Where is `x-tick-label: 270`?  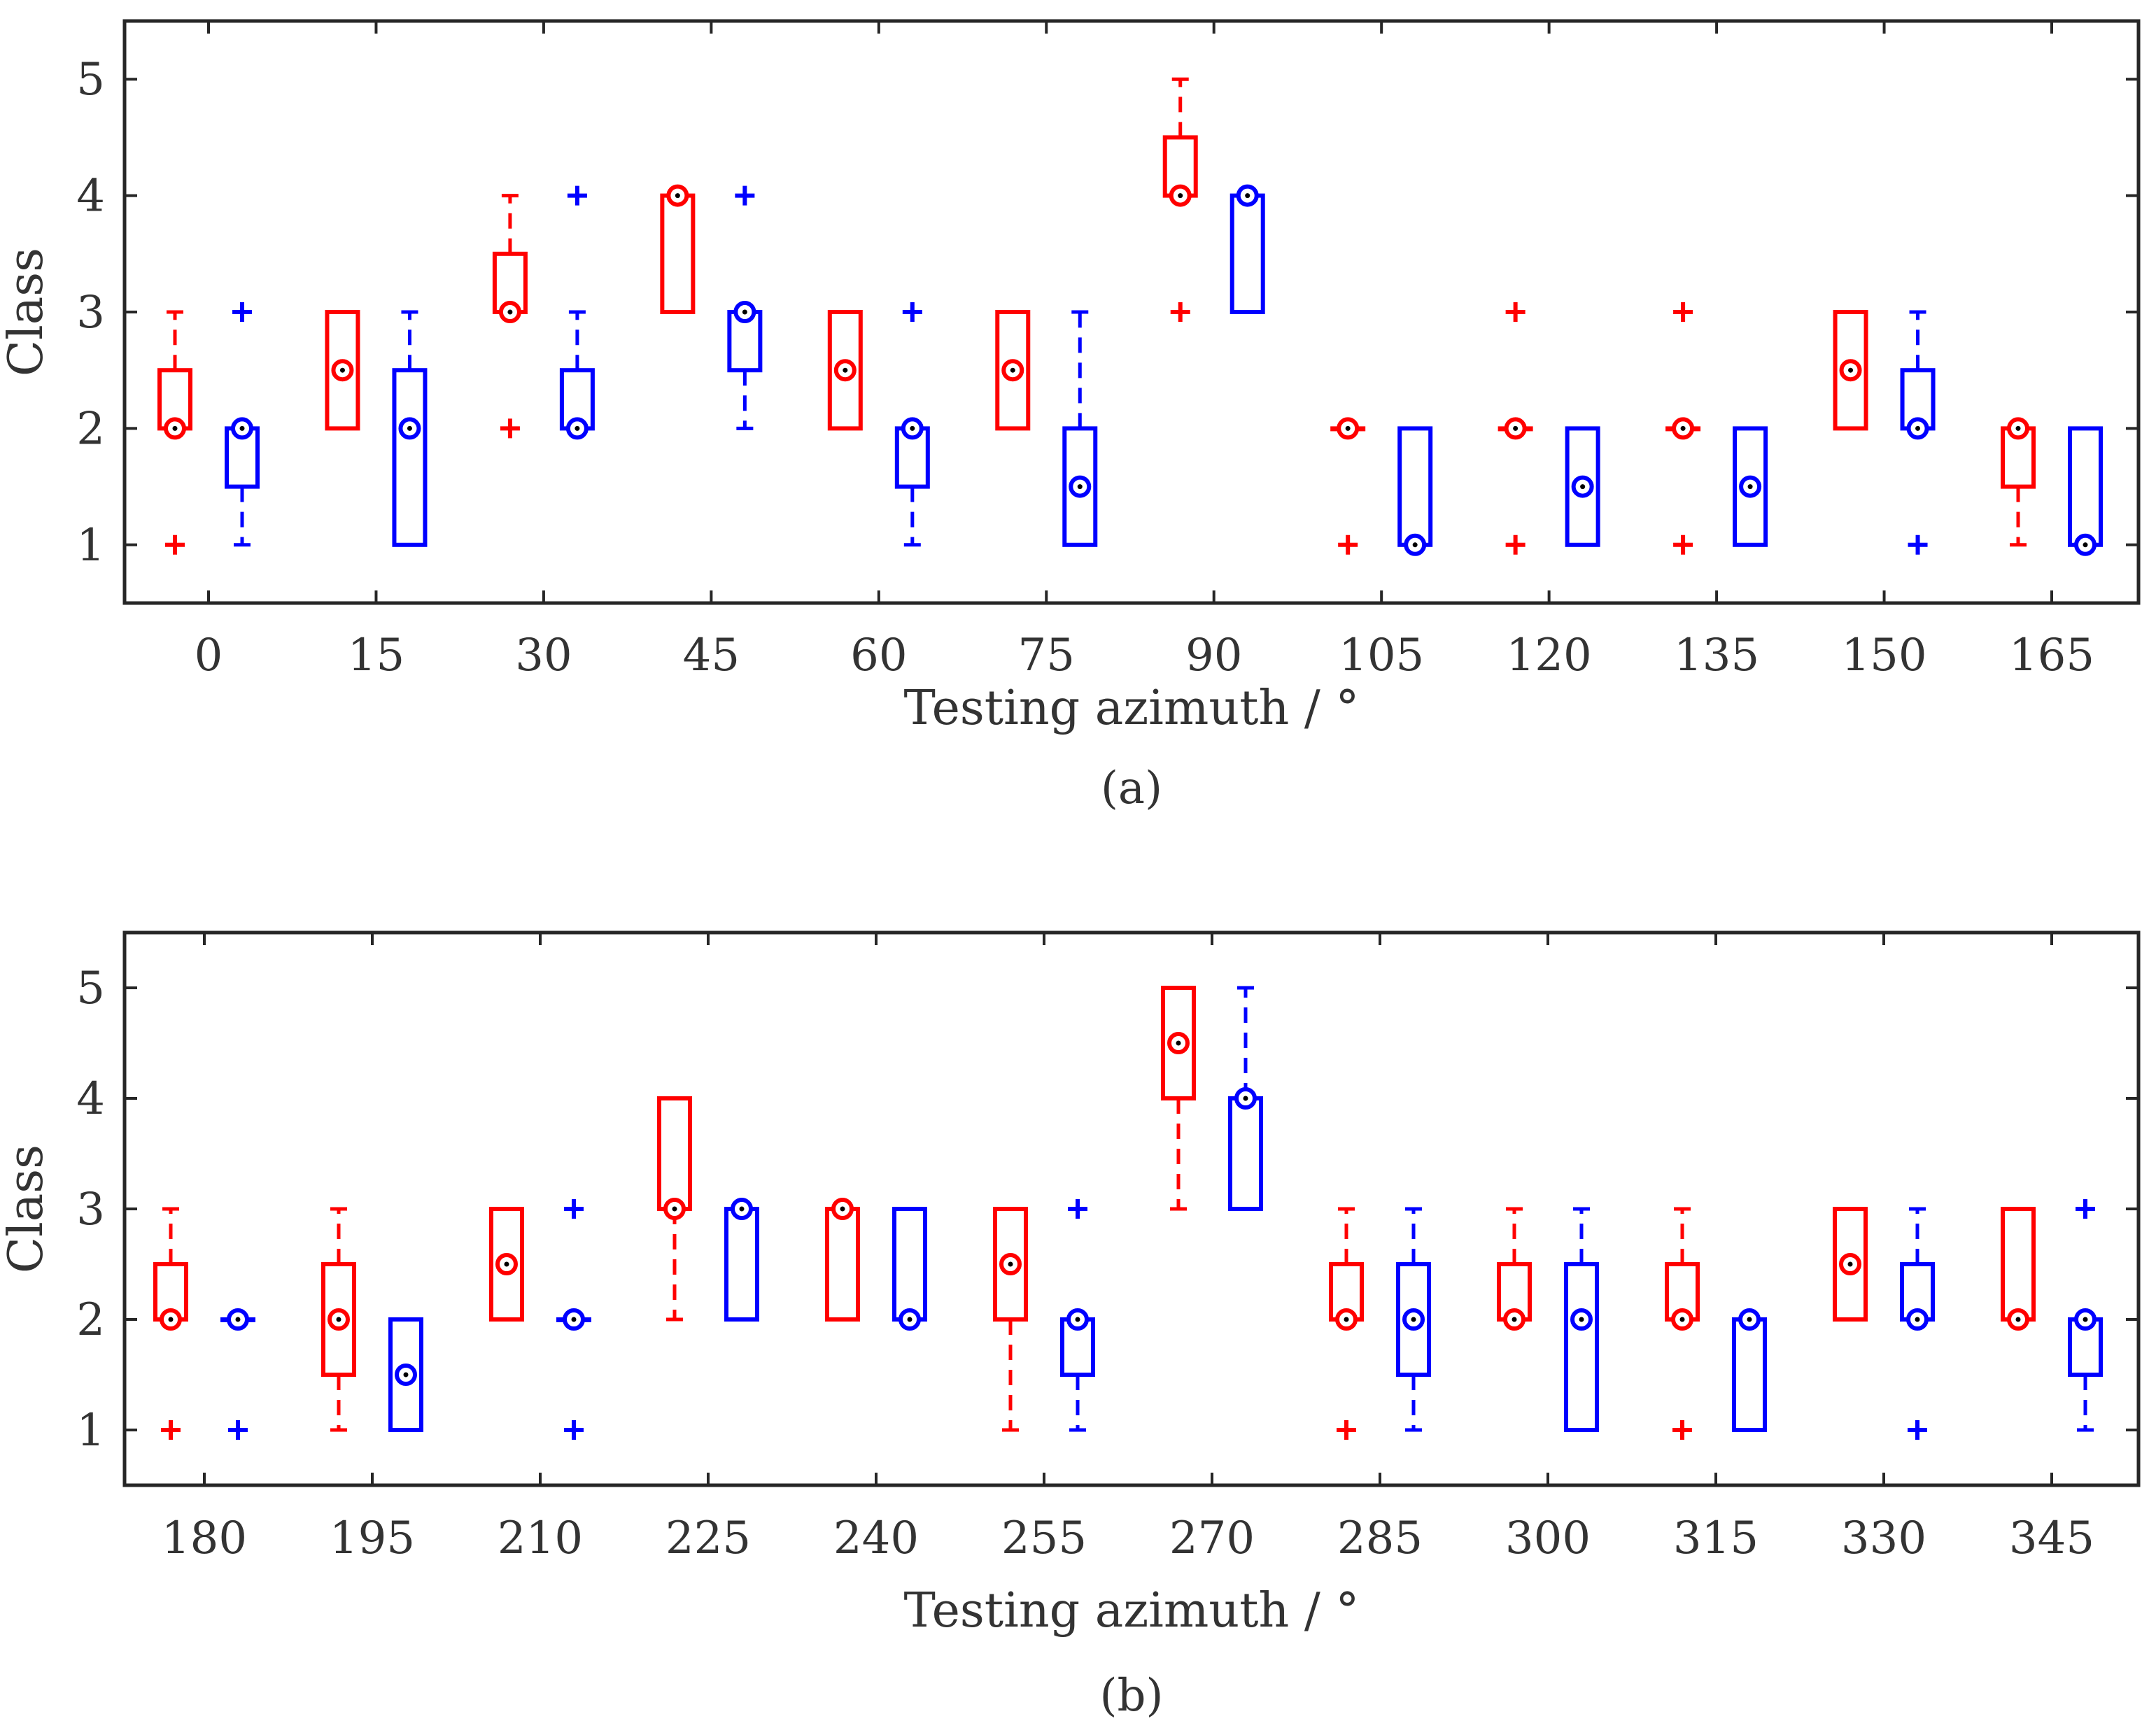
x-tick-label: 270 is located at coordinates (1212, 1538).